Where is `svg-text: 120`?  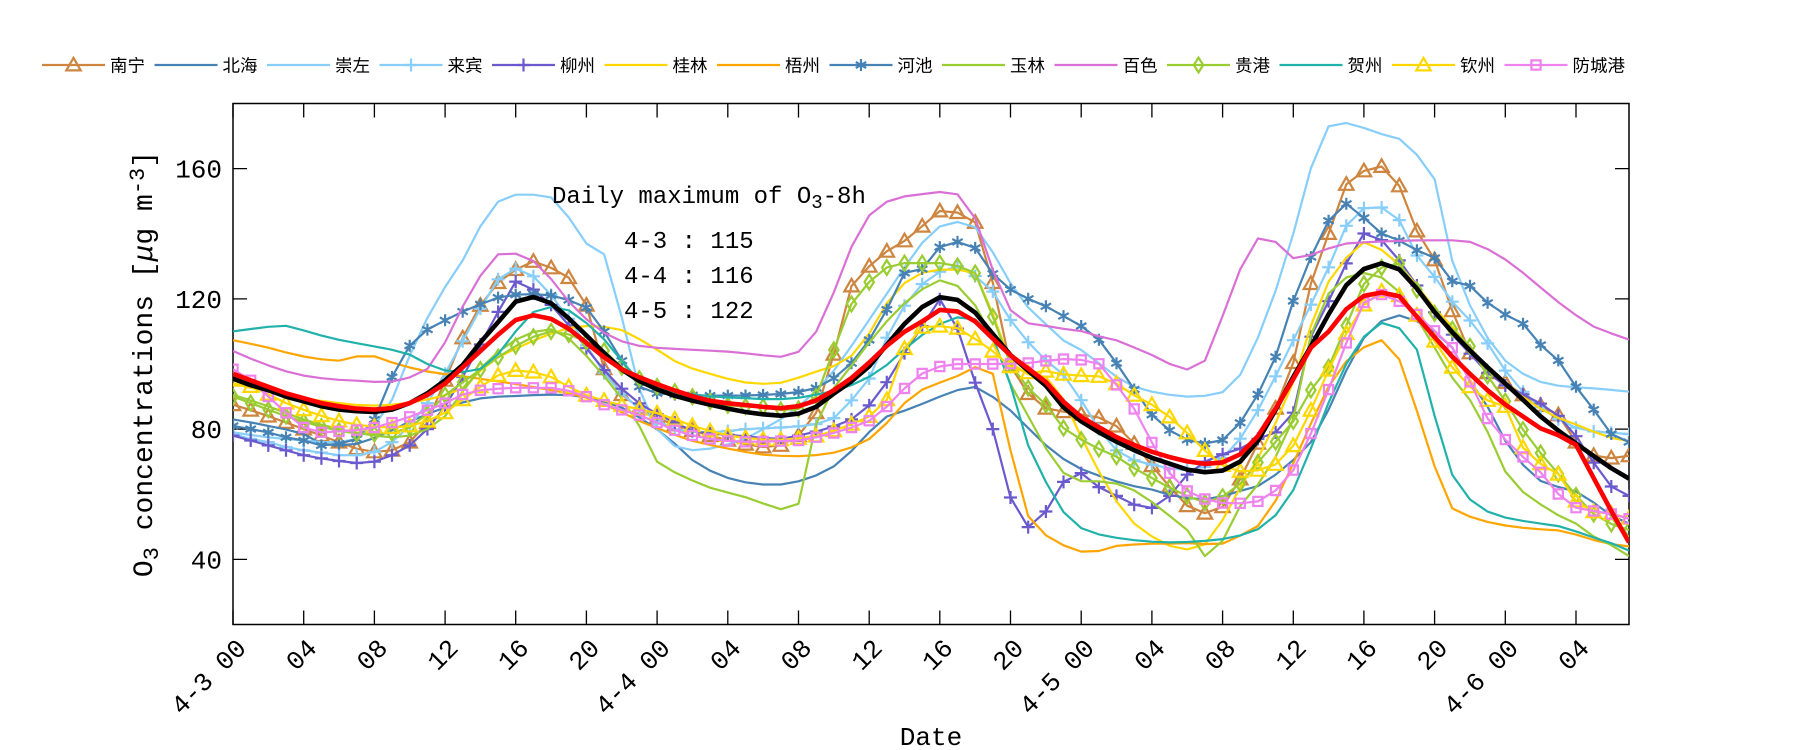
svg-text: 120 is located at coordinates (198, 301).